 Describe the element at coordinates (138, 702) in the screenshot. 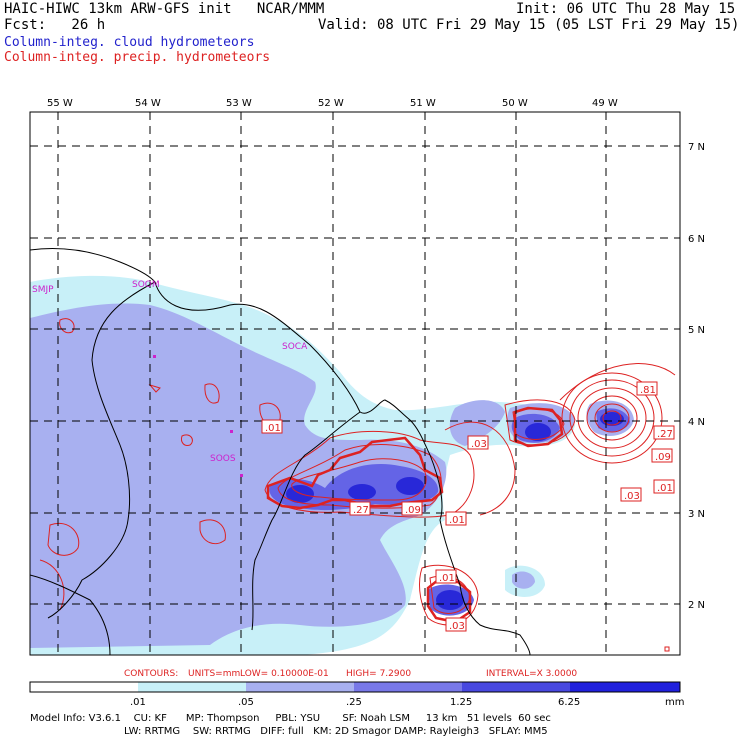

I see `colorbar-label: .01` at that location.